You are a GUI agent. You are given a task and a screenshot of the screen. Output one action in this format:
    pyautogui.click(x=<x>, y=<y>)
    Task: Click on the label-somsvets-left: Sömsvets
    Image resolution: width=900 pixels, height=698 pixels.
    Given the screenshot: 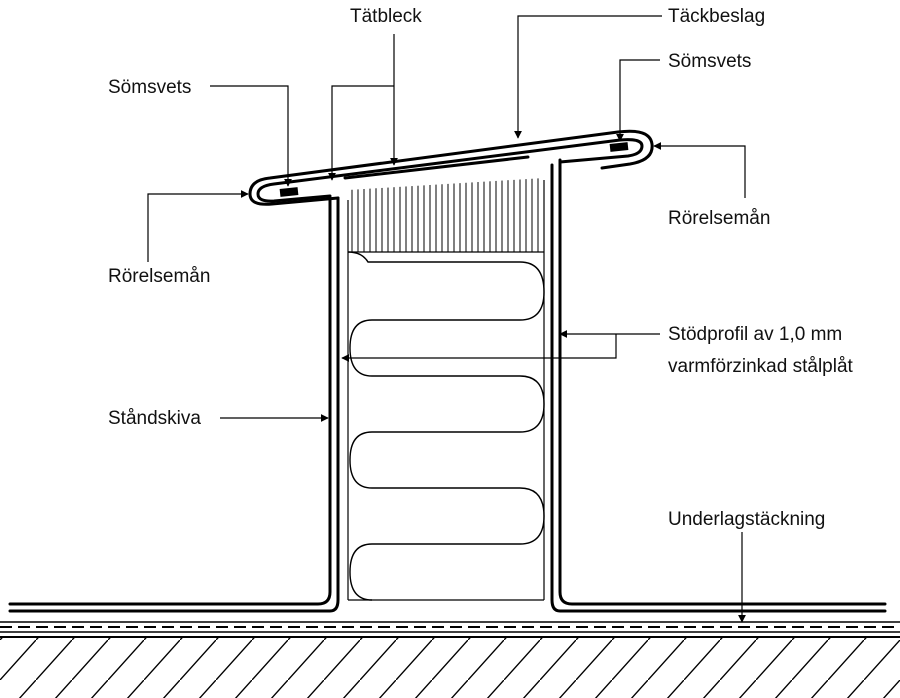 What is the action you would take?
    pyautogui.click(x=149, y=87)
    